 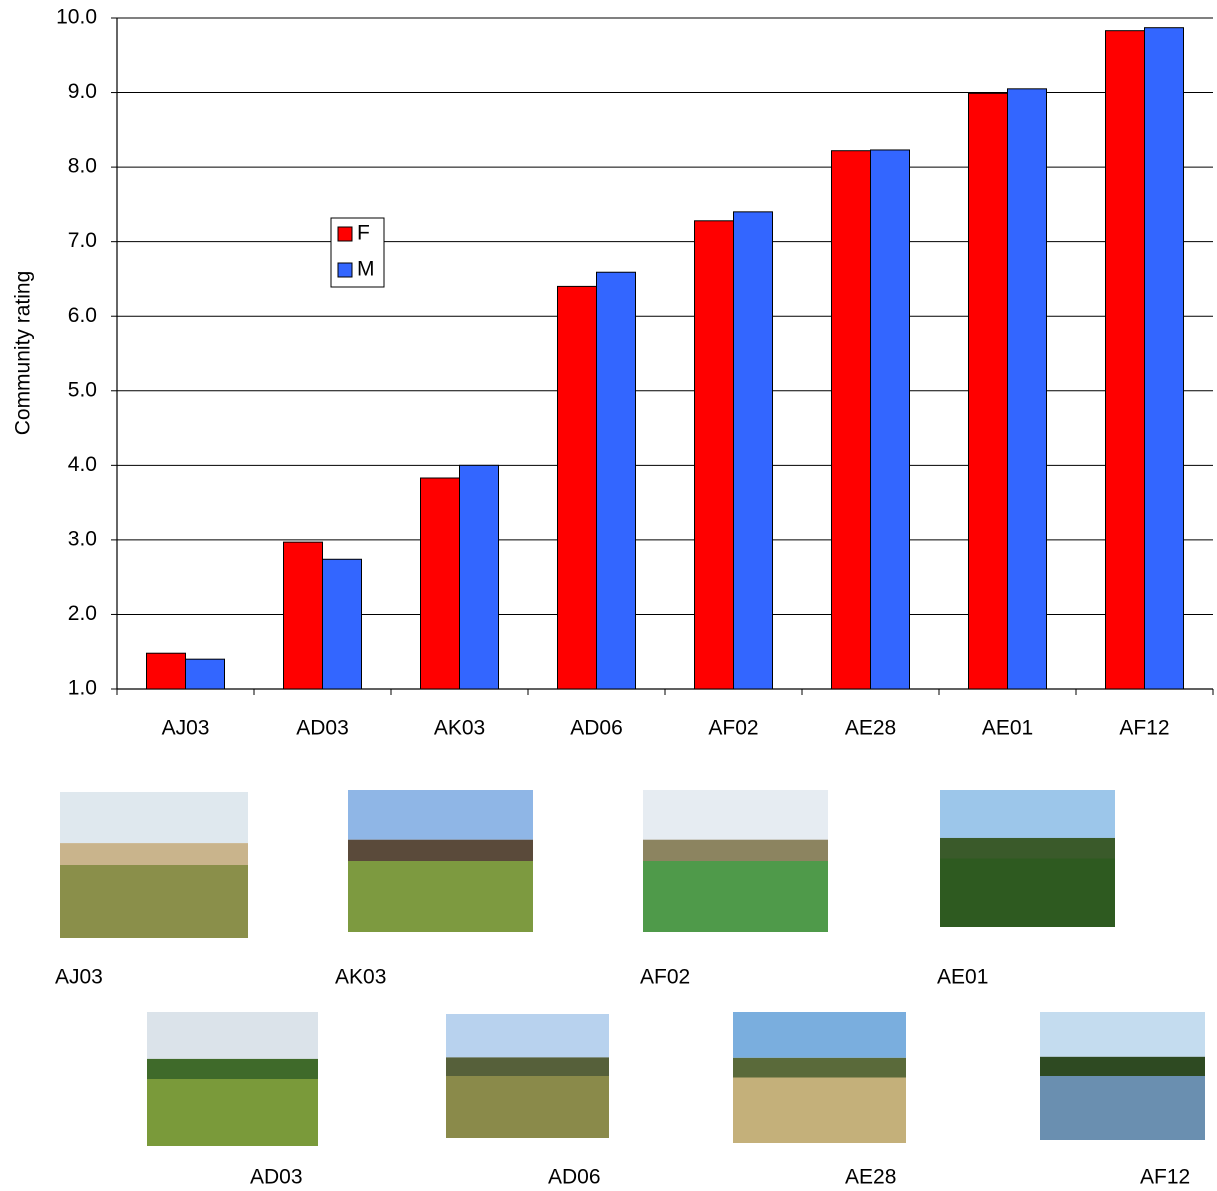 I want to click on x-tick-label: AF02, so click(x=733, y=728).